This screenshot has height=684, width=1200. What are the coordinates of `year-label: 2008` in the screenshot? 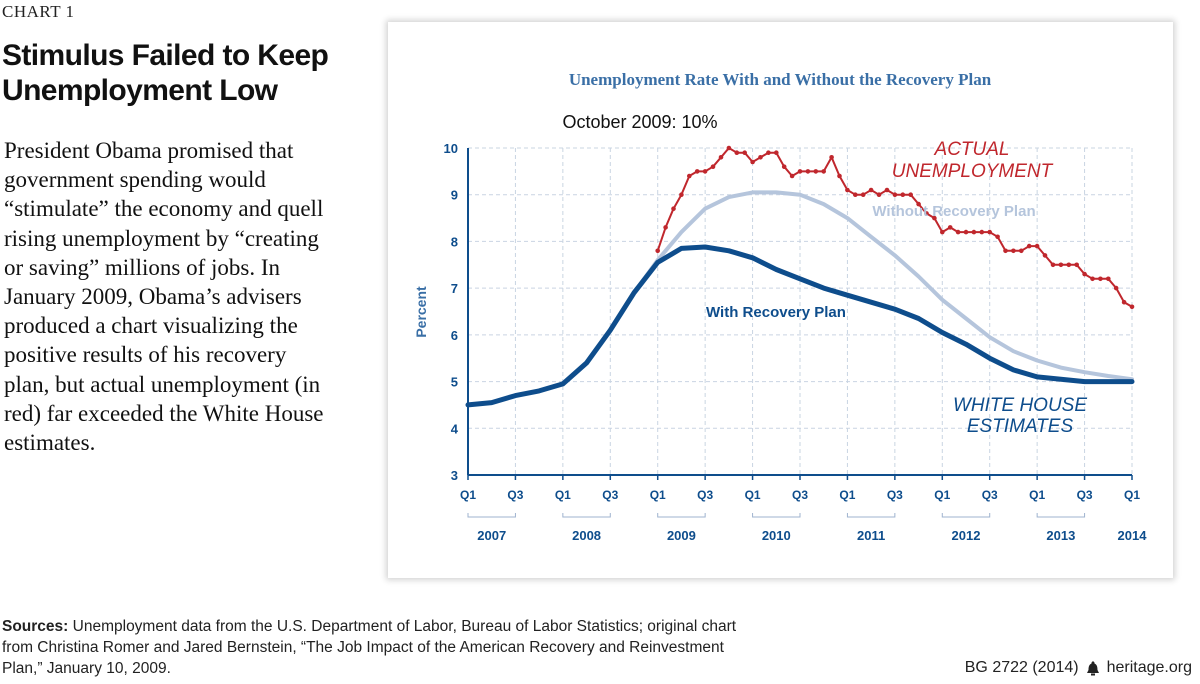 It's located at (586, 535).